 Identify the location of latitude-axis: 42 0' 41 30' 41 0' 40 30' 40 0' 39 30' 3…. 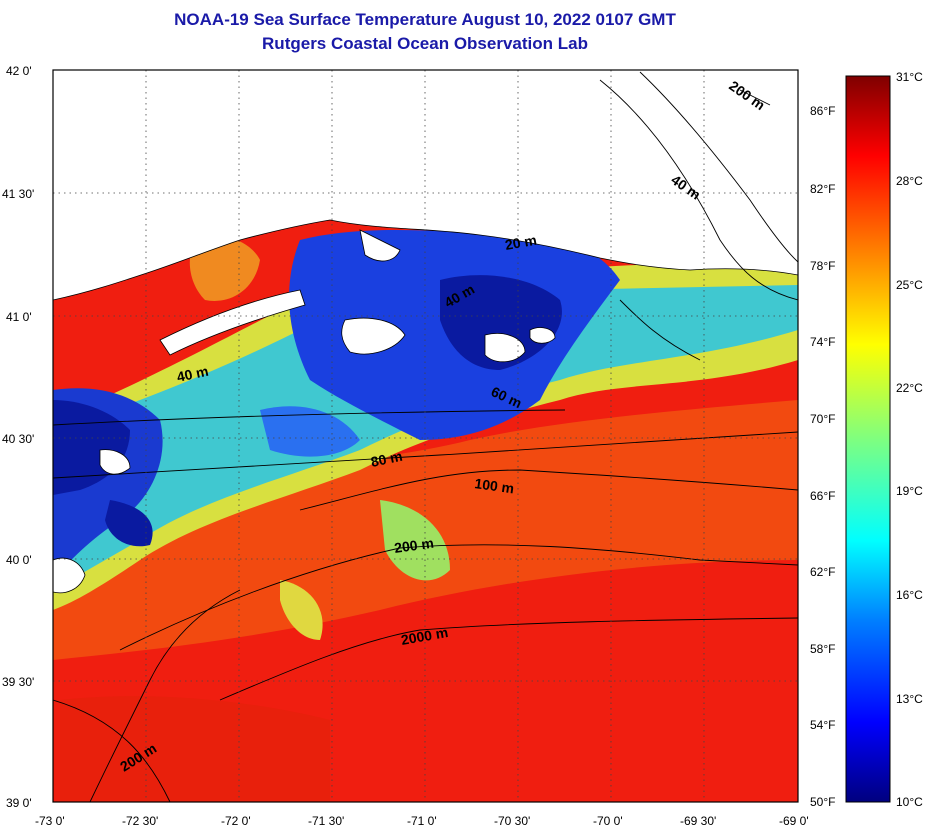
(18, 437).